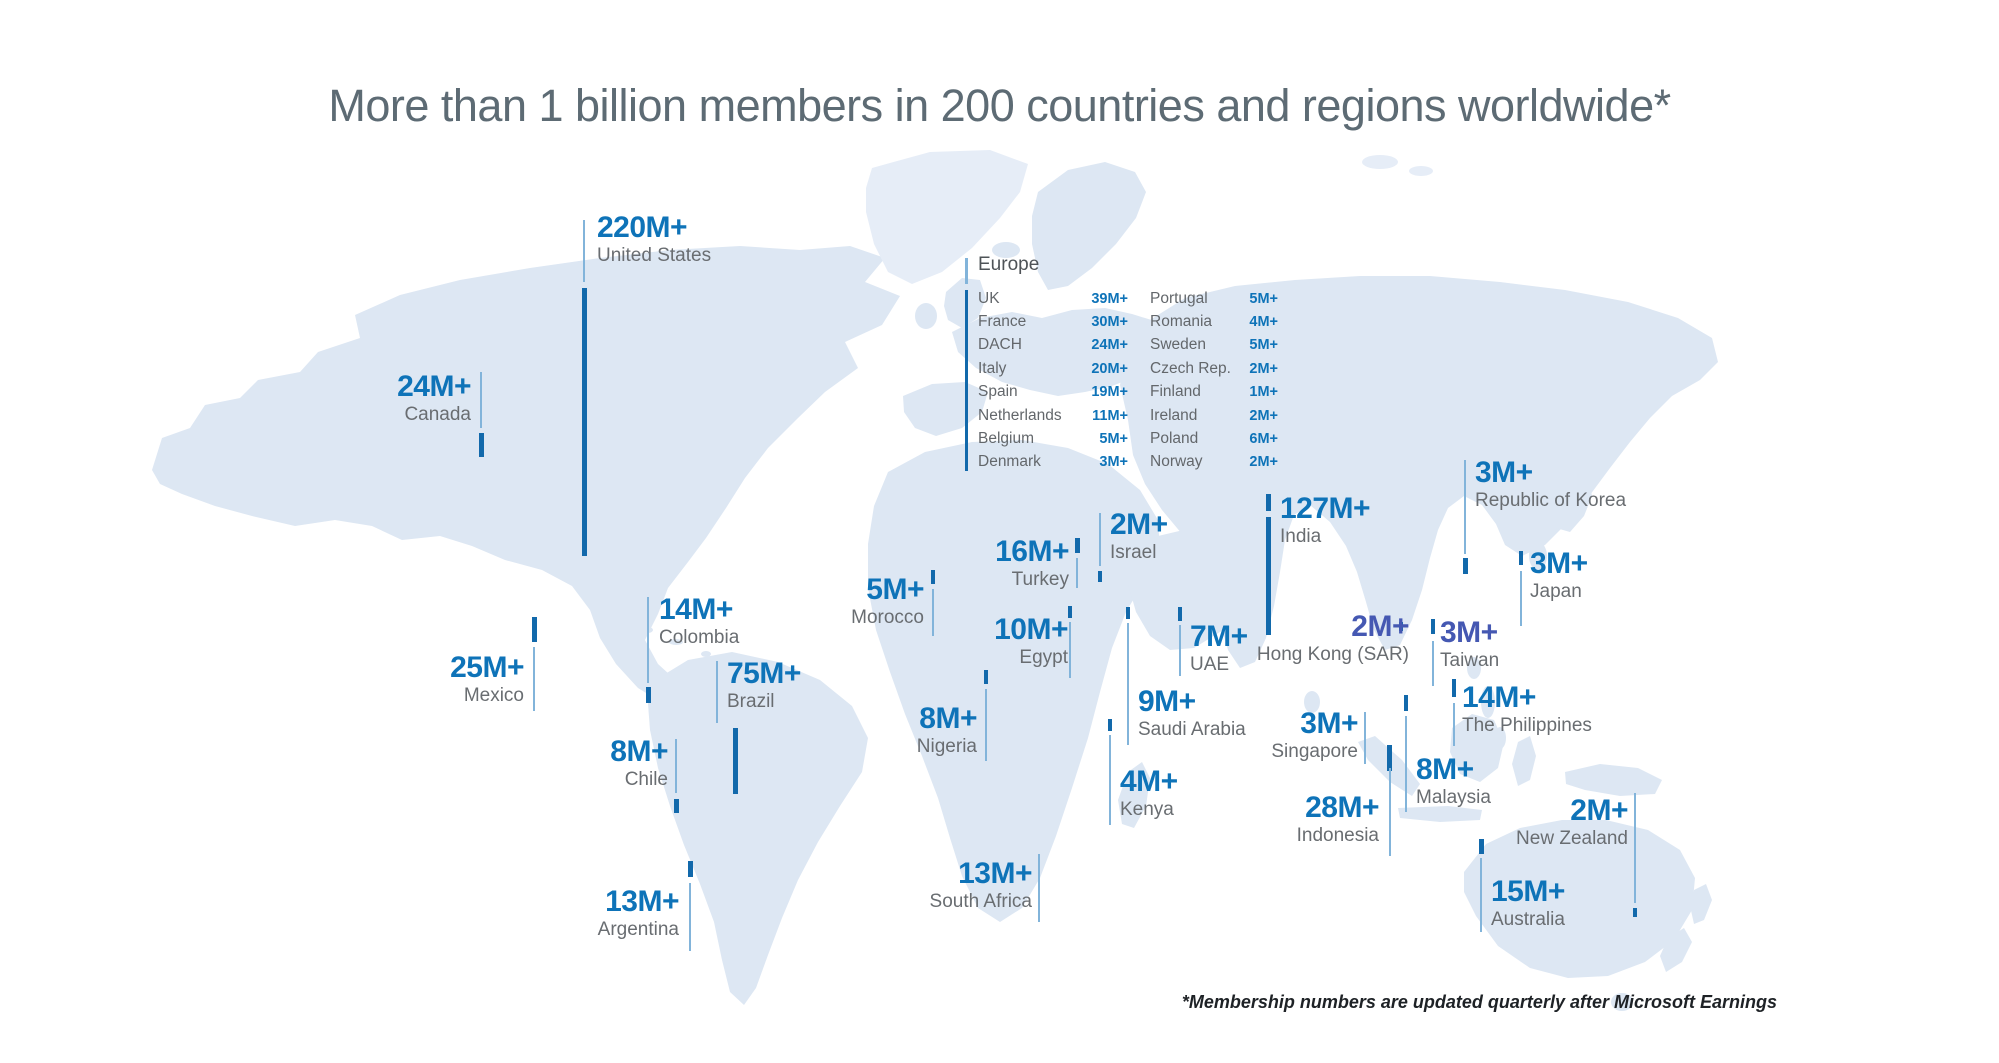 The image size is (1999, 1063). Describe the element at coordinates (1167, 701) in the screenshot. I see `member-count: 9M+` at that location.